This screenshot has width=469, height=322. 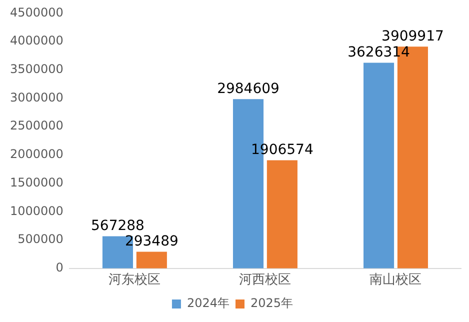 What do you see at coordinates (272, 303) in the screenshot?
I see `legend-label: 2025年` at bounding box center [272, 303].